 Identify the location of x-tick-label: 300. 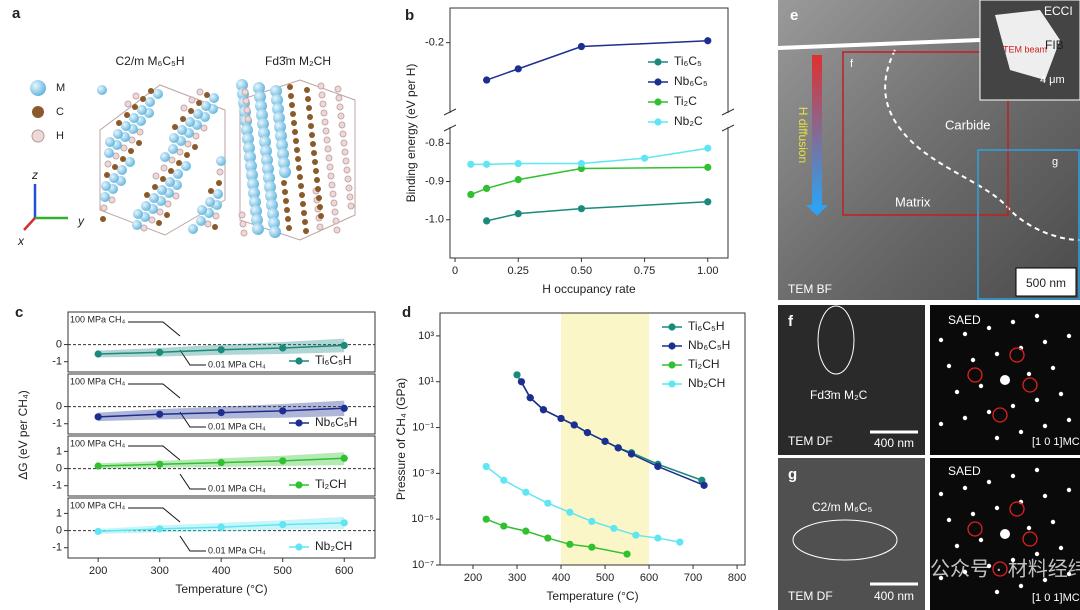
(517, 578).